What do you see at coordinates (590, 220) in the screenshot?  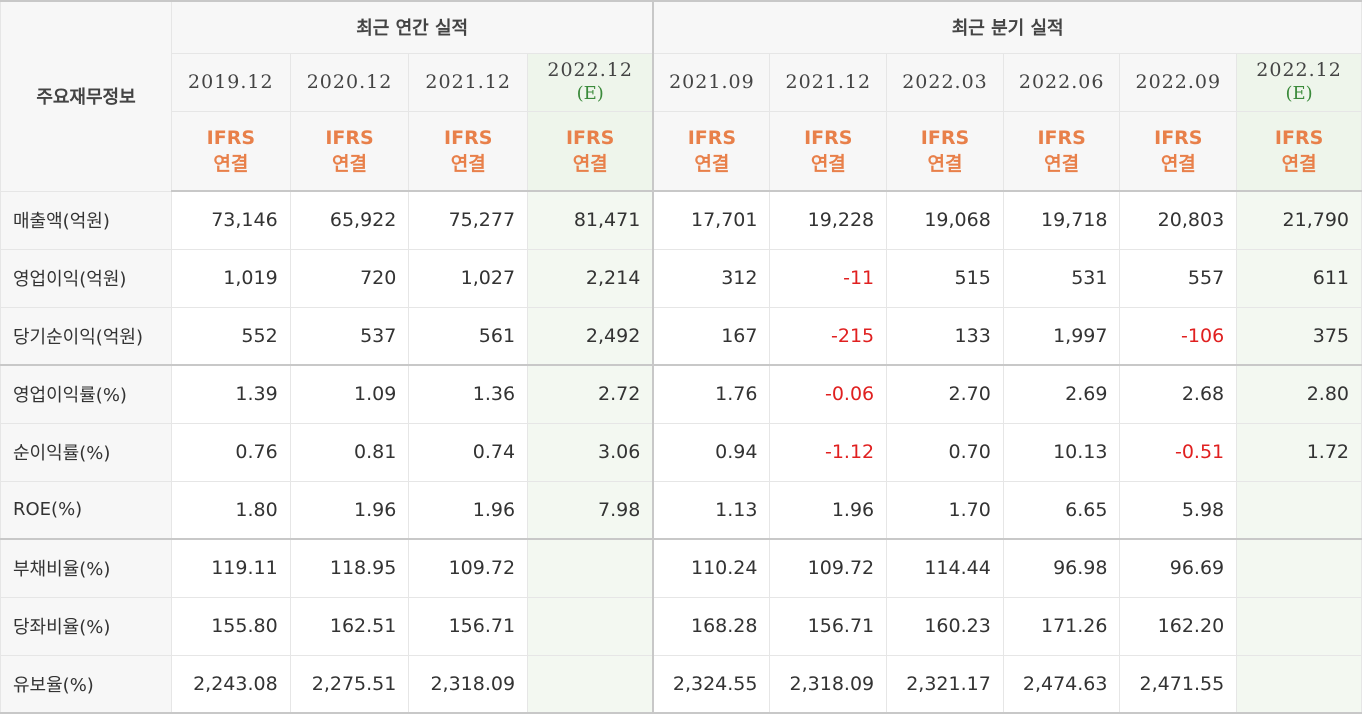 I see `table-cell: 81,471` at bounding box center [590, 220].